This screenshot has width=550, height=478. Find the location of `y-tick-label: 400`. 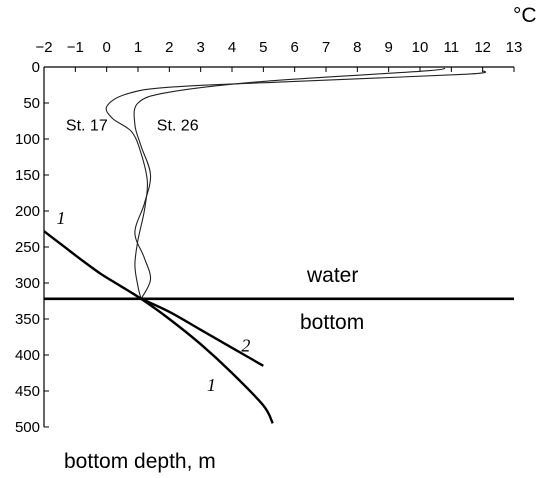

y-tick-label: 400 is located at coordinates (27, 355).